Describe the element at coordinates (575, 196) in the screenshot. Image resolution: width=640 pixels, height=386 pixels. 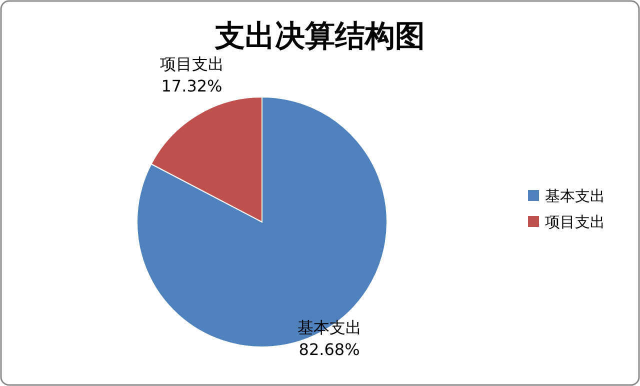
I see `legend-label: 基本支出` at that location.